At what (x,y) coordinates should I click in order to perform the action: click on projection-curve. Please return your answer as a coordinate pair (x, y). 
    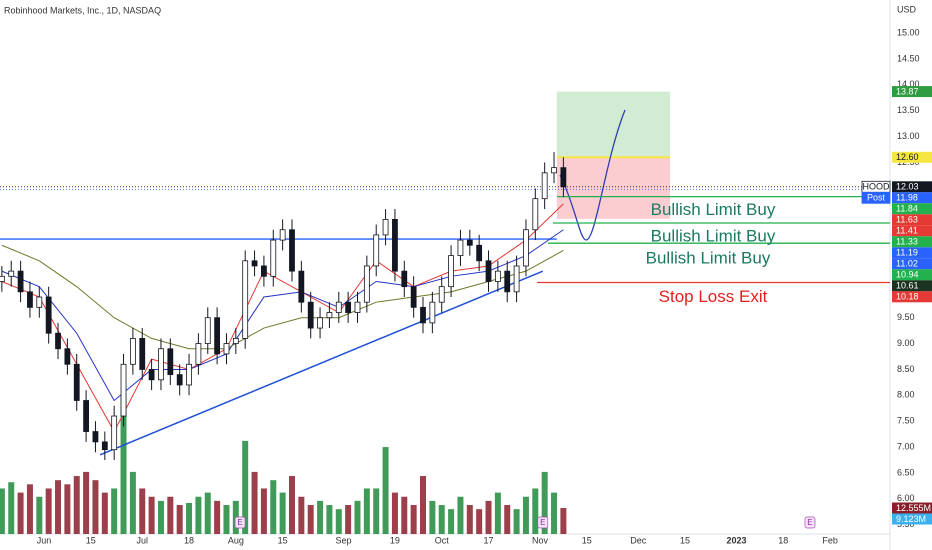
    Looking at the image, I should click on (592, 175).